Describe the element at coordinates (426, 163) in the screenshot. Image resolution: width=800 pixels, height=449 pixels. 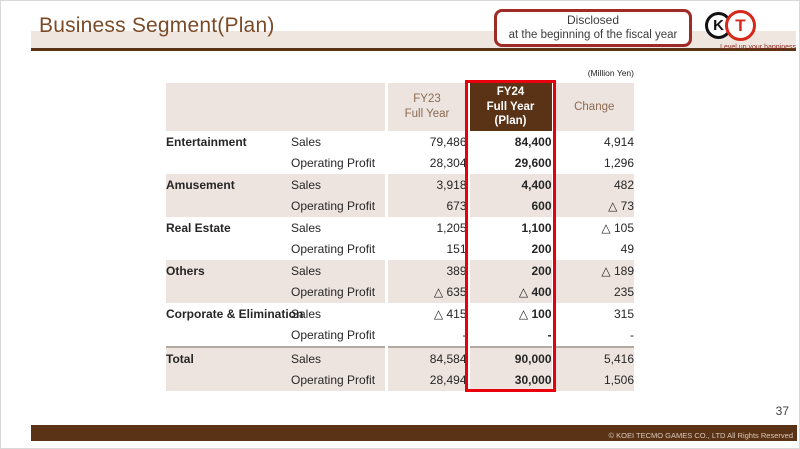
I see `fy23-cell: 28,304` at that location.